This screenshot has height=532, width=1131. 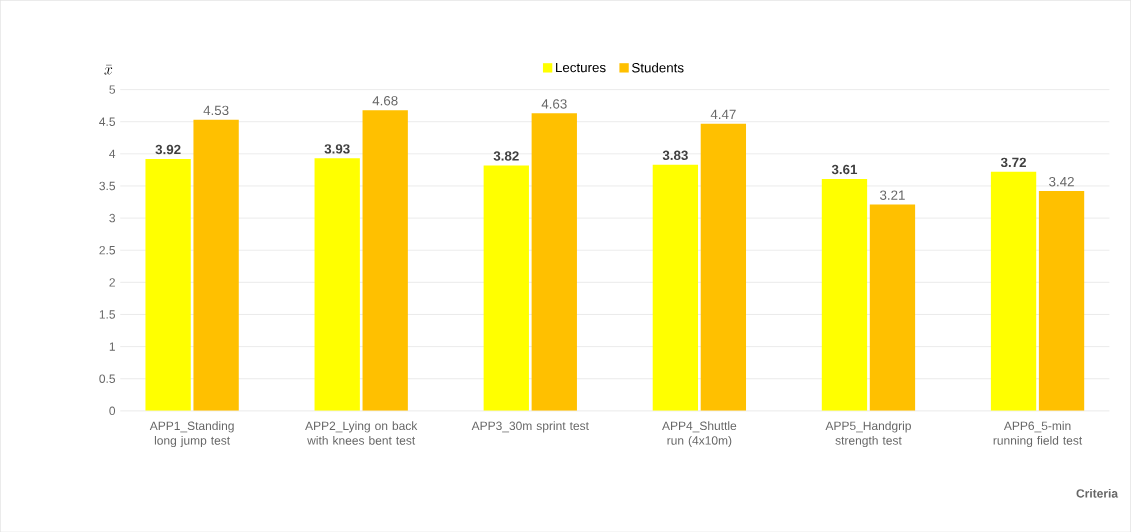 What do you see at coordinates (892, 195) in the screenshot?
I see `data-label: 3.21` at bounding box center [892, 195].